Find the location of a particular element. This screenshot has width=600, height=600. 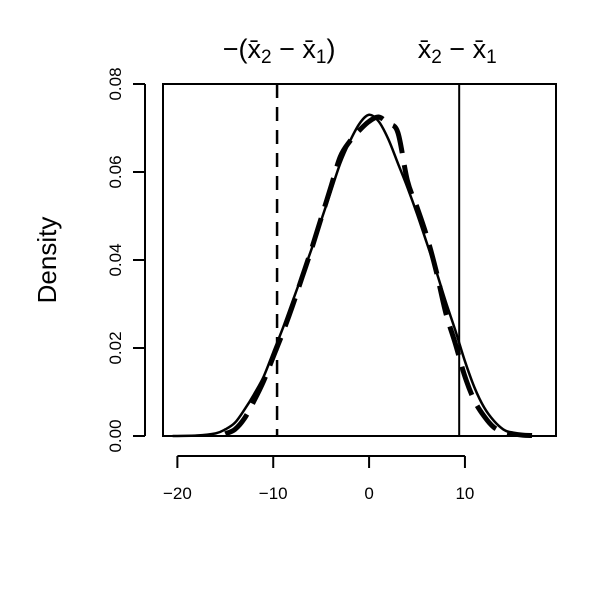

y-axis-label: Density is located at coordinates (47, 260).